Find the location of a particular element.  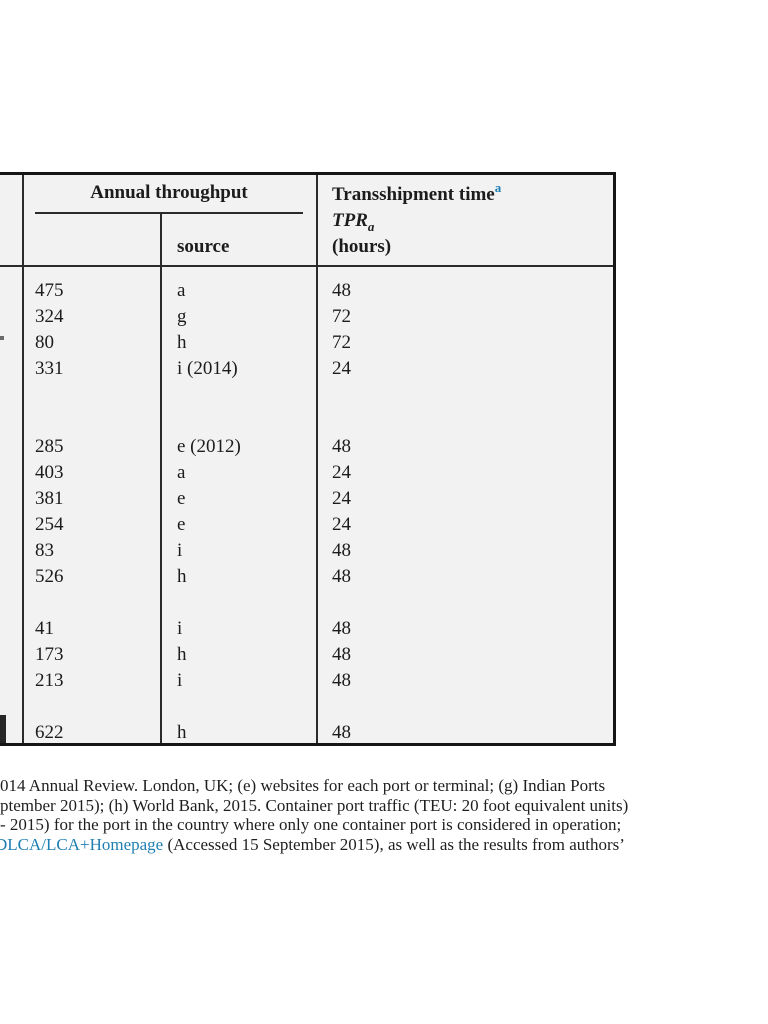

cell-throughput: 285 is located at coordinates (49, 446).